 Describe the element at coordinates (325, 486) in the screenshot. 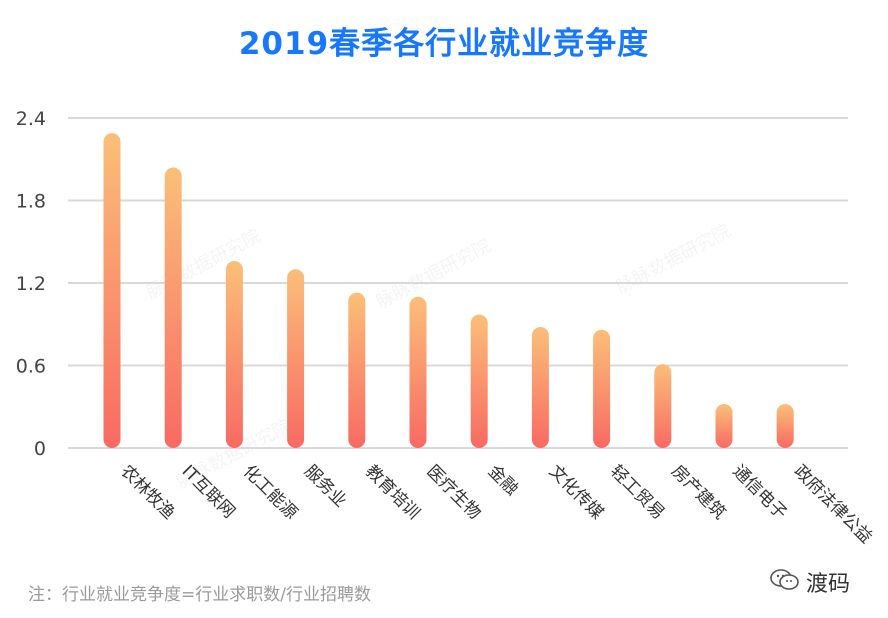

I see `x-tick-label: 服务业` at that location.